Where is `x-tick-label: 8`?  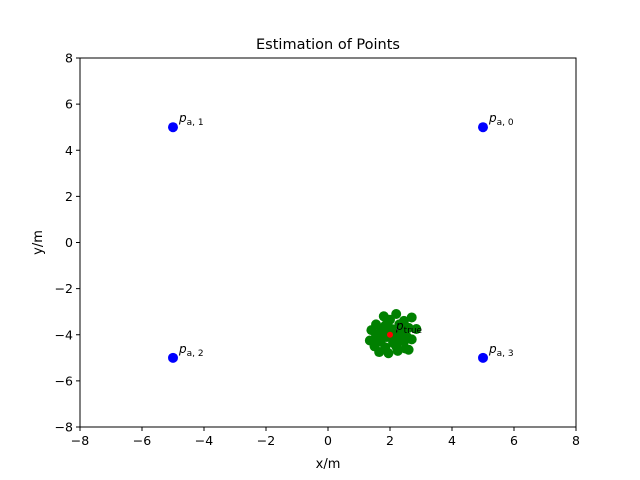 x-tick-label: 8 is located at coordinates (576, 440).